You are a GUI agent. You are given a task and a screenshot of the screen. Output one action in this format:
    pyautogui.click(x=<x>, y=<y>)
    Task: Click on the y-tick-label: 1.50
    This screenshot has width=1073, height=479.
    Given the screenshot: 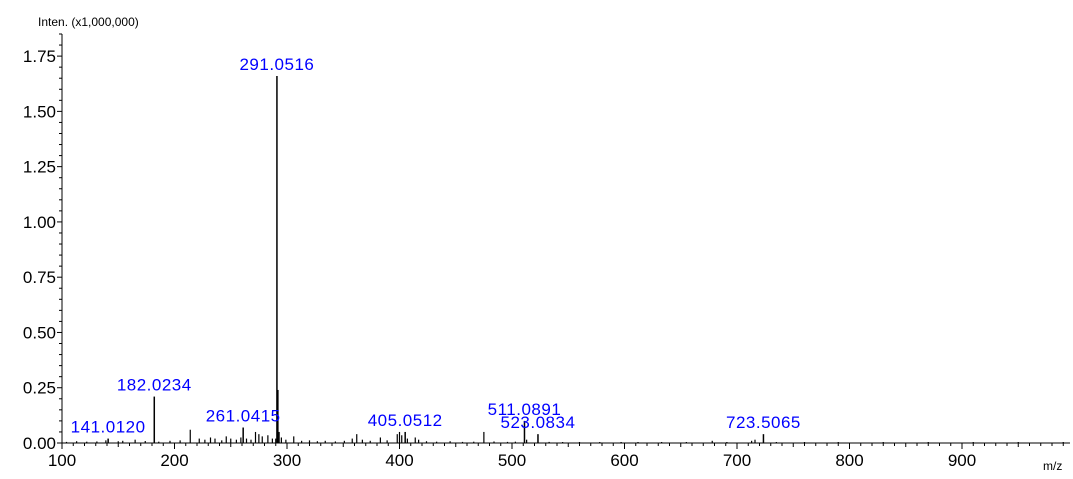 What is the action you would take?
    pyautogui.click(x=39, y=111)
    